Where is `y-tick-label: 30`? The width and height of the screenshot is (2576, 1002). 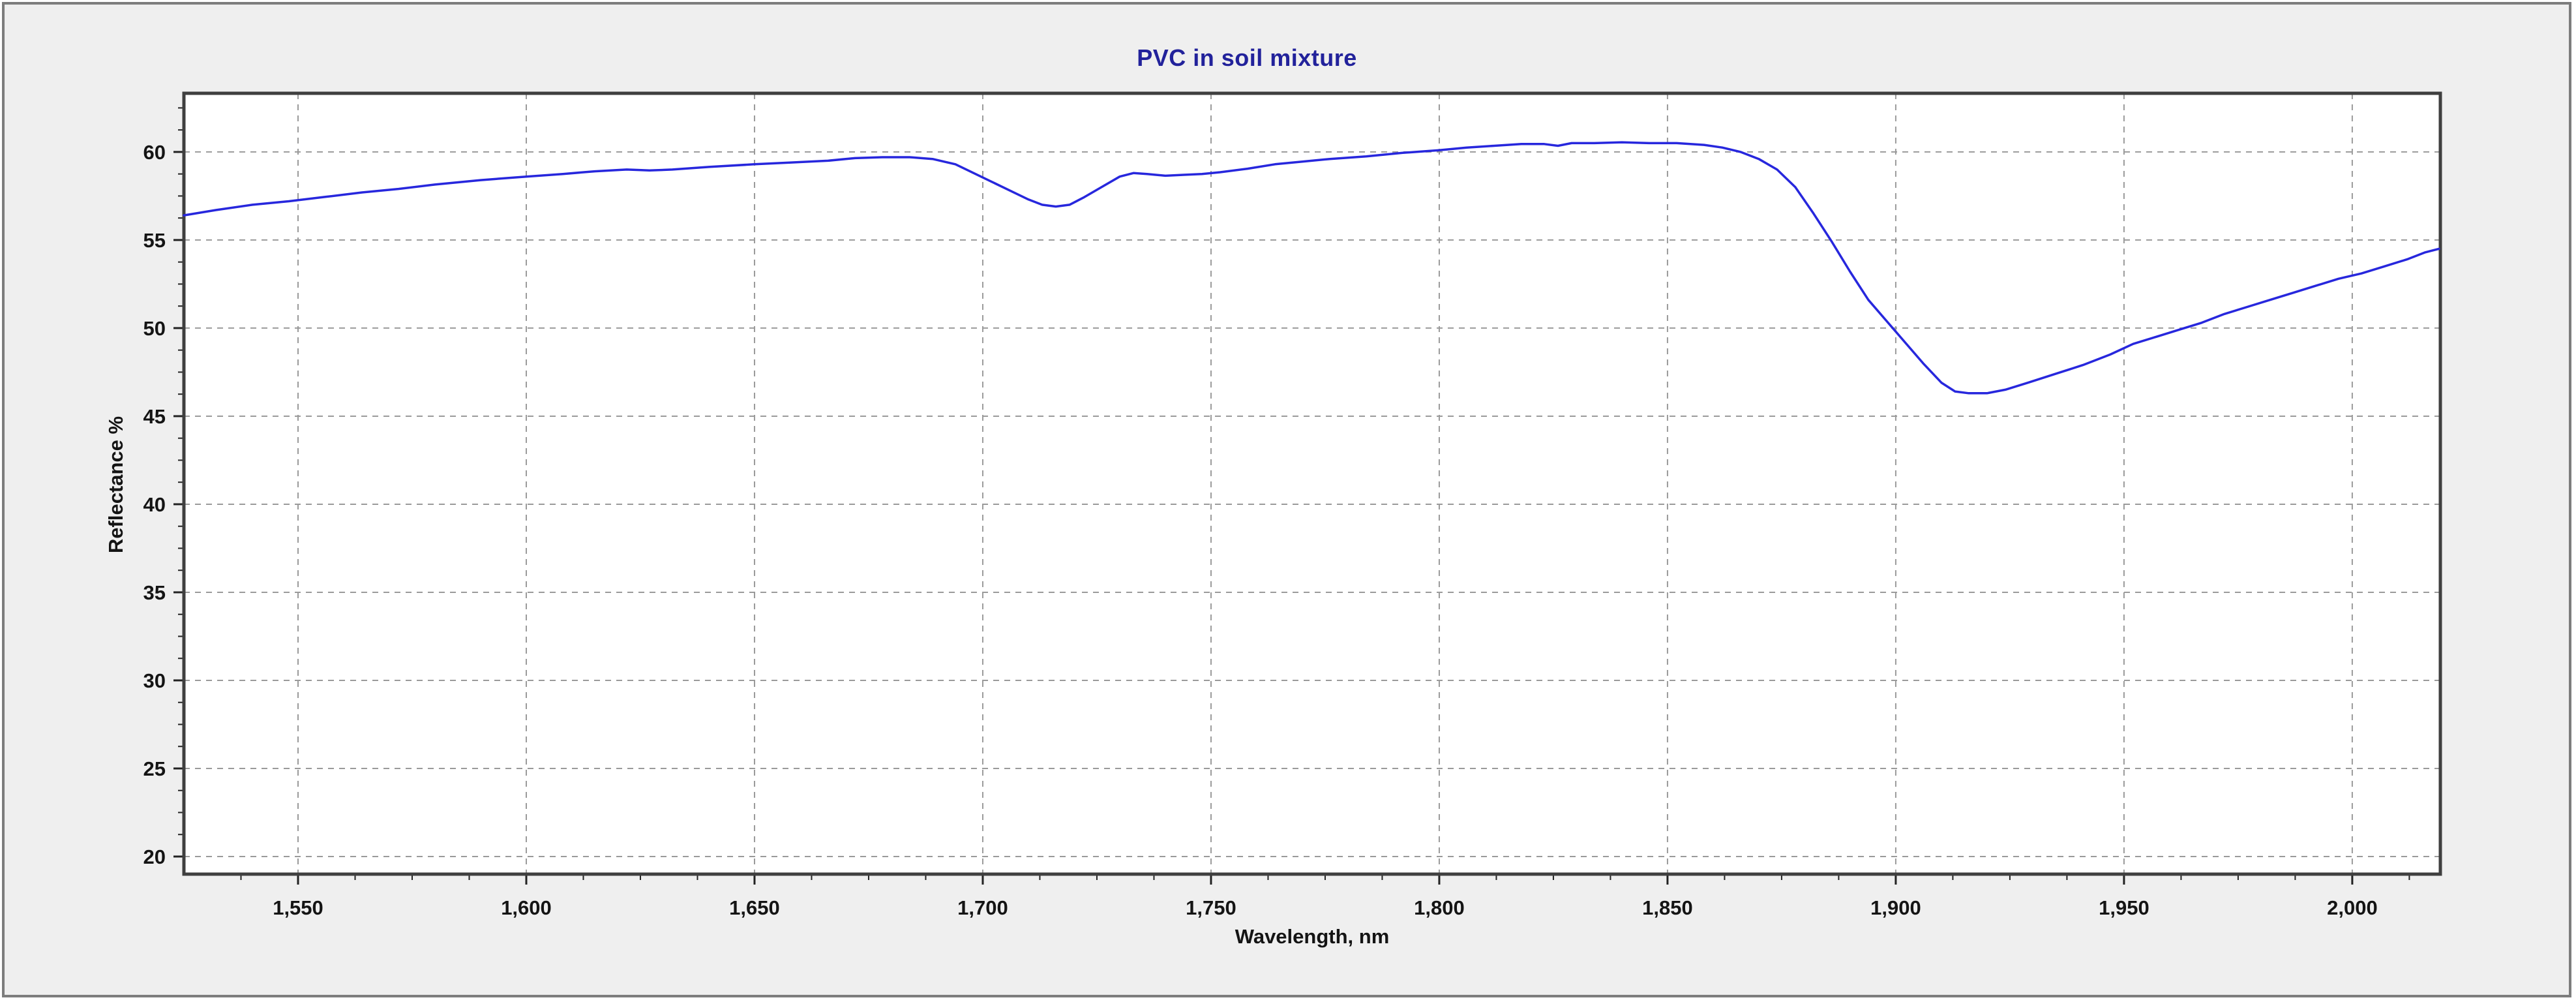
y-tick-label: 30 is located at coordinates (154, 680).